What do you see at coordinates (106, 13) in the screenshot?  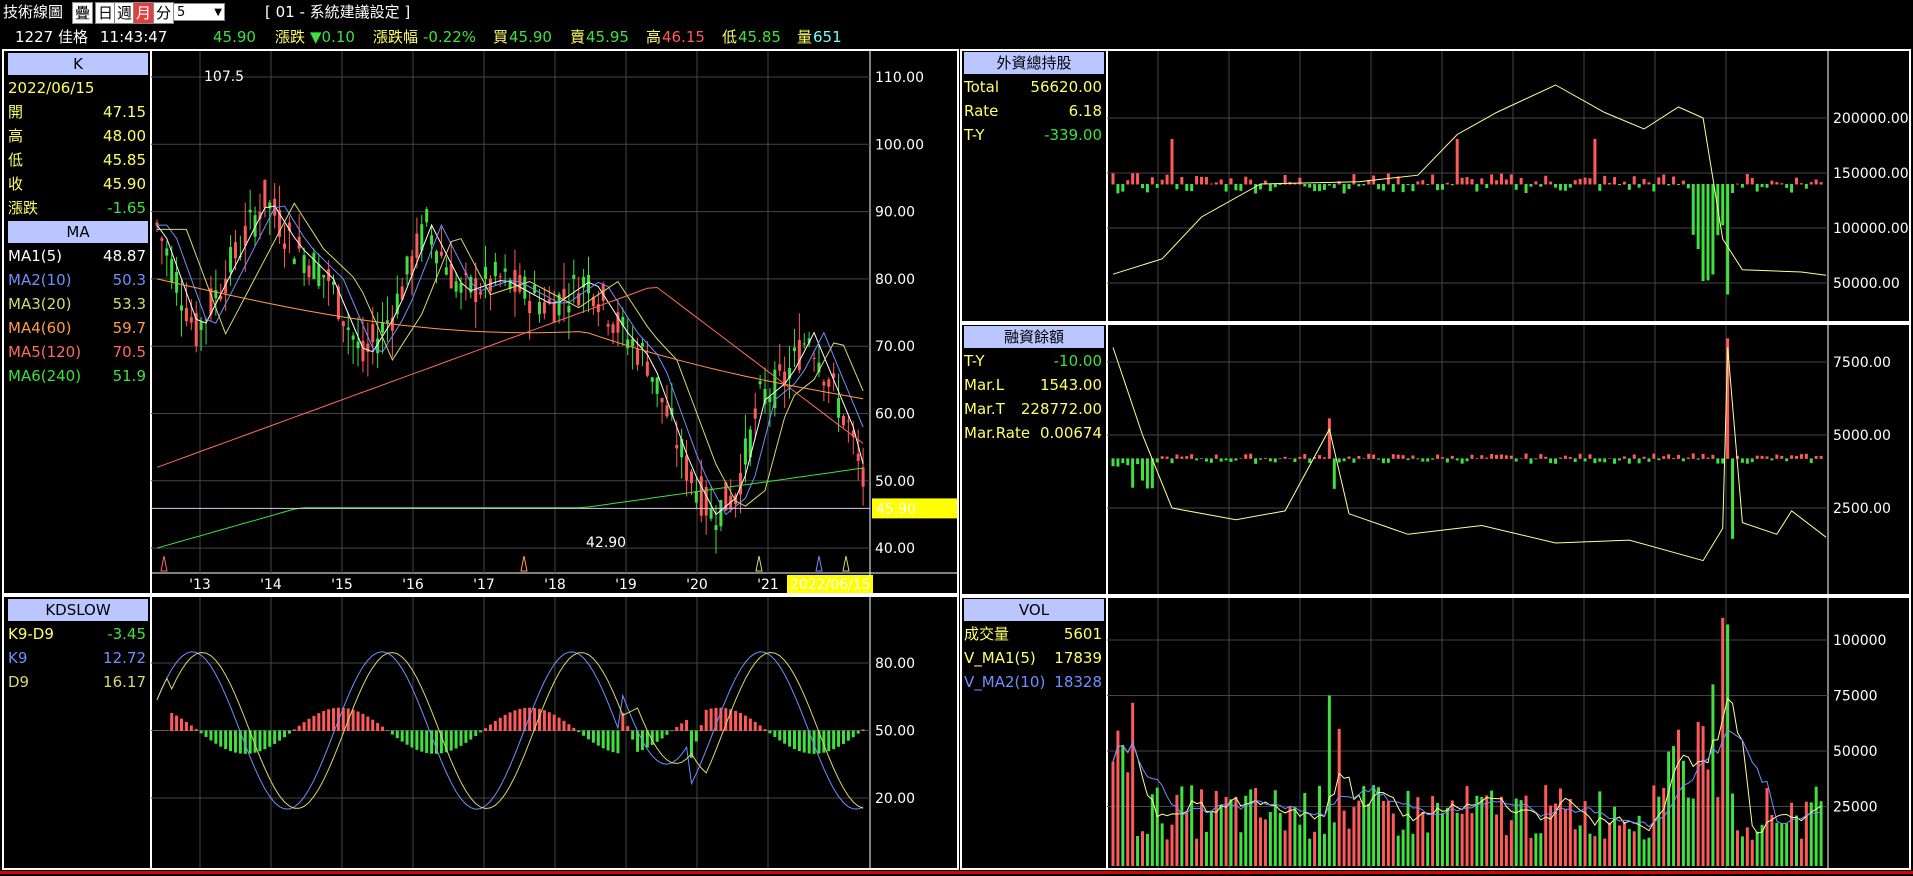 I see `day-button: 日` at bounding box center [106, 13].